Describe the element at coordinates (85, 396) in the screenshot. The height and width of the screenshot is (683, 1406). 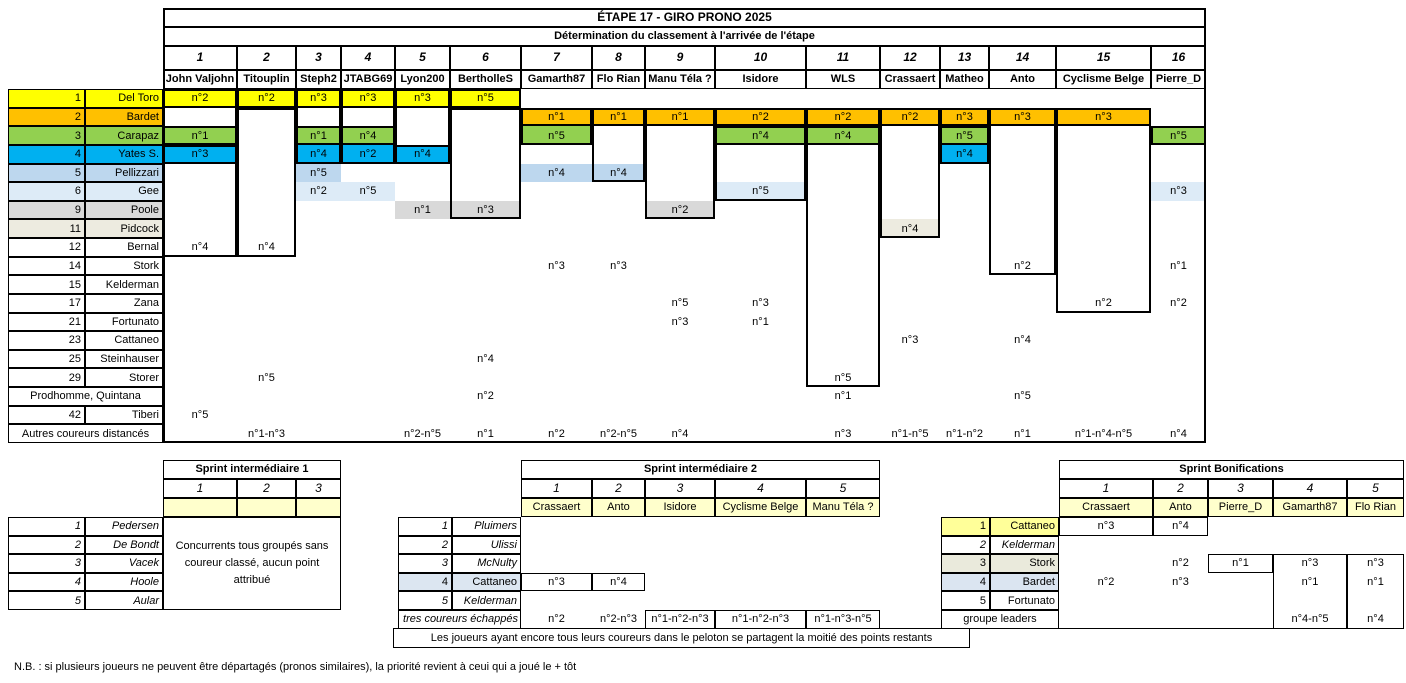
I see `rider-merged-cell: Prodhomme, Quintana` at that location.